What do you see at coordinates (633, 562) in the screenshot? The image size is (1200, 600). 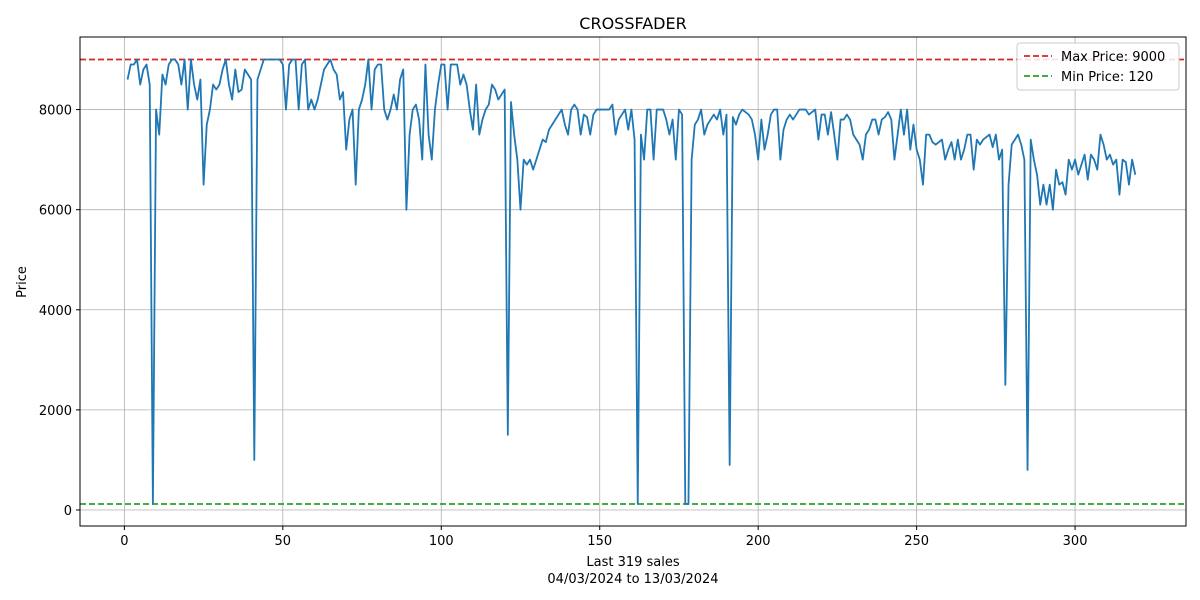 I see `x-axis-label: Last 319 sales` at bounding box center [633, 562].